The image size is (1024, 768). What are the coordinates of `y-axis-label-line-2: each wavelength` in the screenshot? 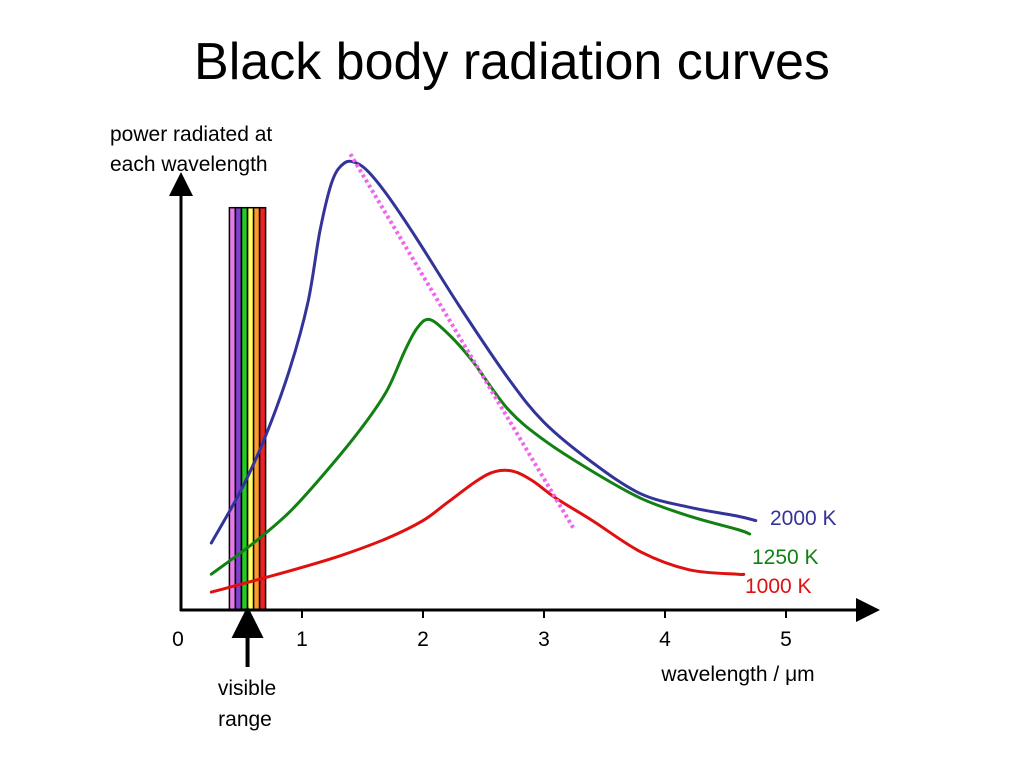 It's located at (189, 164).